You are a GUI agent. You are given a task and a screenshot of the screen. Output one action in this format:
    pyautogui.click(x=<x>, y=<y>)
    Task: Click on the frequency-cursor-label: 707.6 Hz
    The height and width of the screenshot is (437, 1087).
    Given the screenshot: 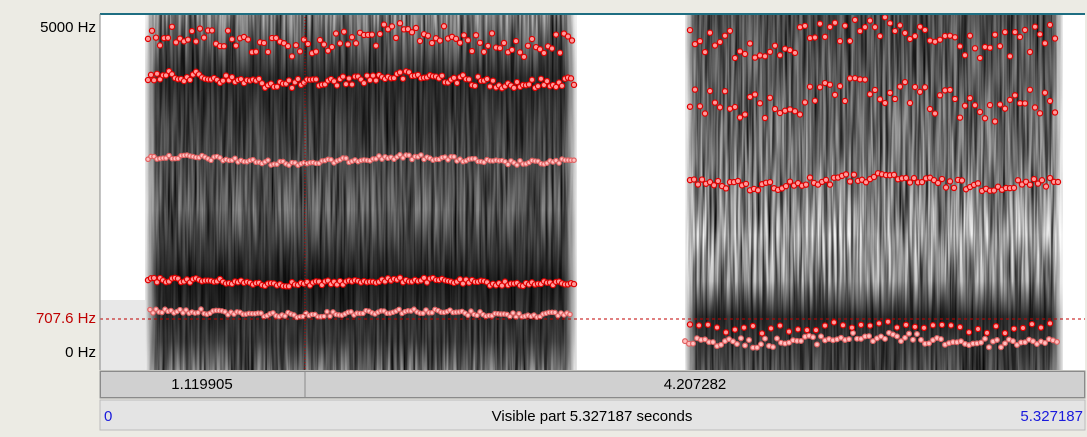 What is the action you would take?
    pyautogui.click(x=66, y=318)
    